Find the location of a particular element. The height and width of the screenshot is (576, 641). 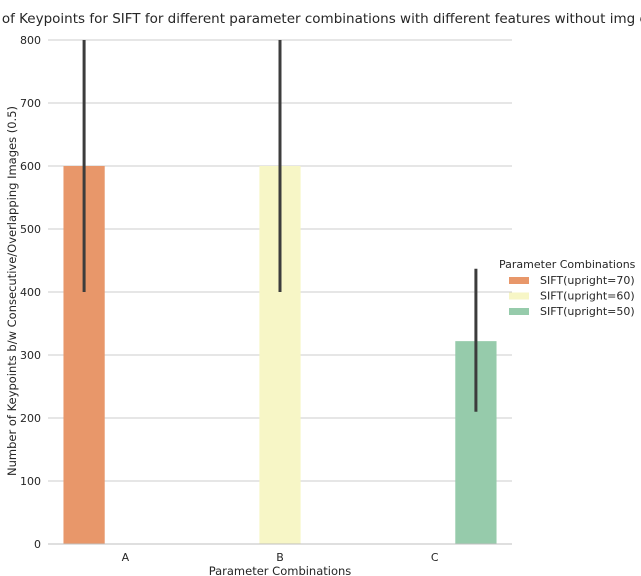

y-tick-label: 400 is located at coordinates (30, 292).